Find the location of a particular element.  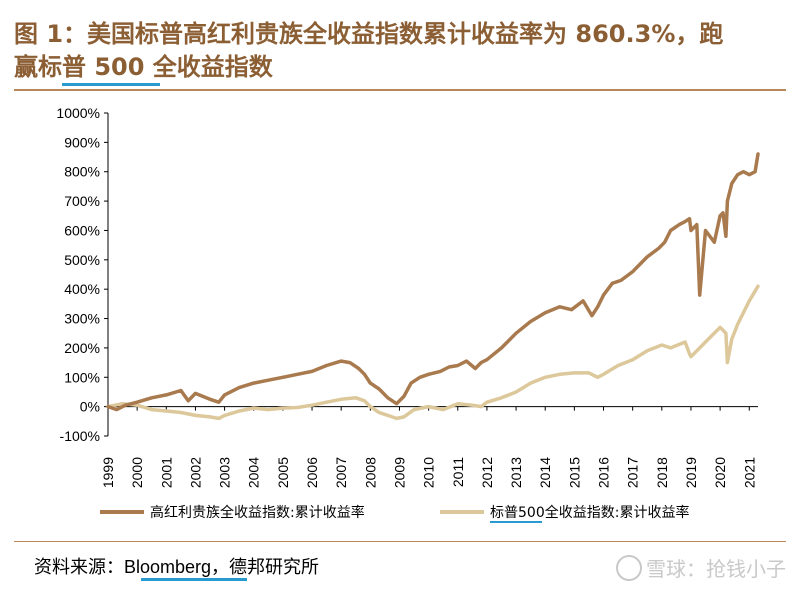

x-tick-label: 1999 is located at coordinates (108, 472).